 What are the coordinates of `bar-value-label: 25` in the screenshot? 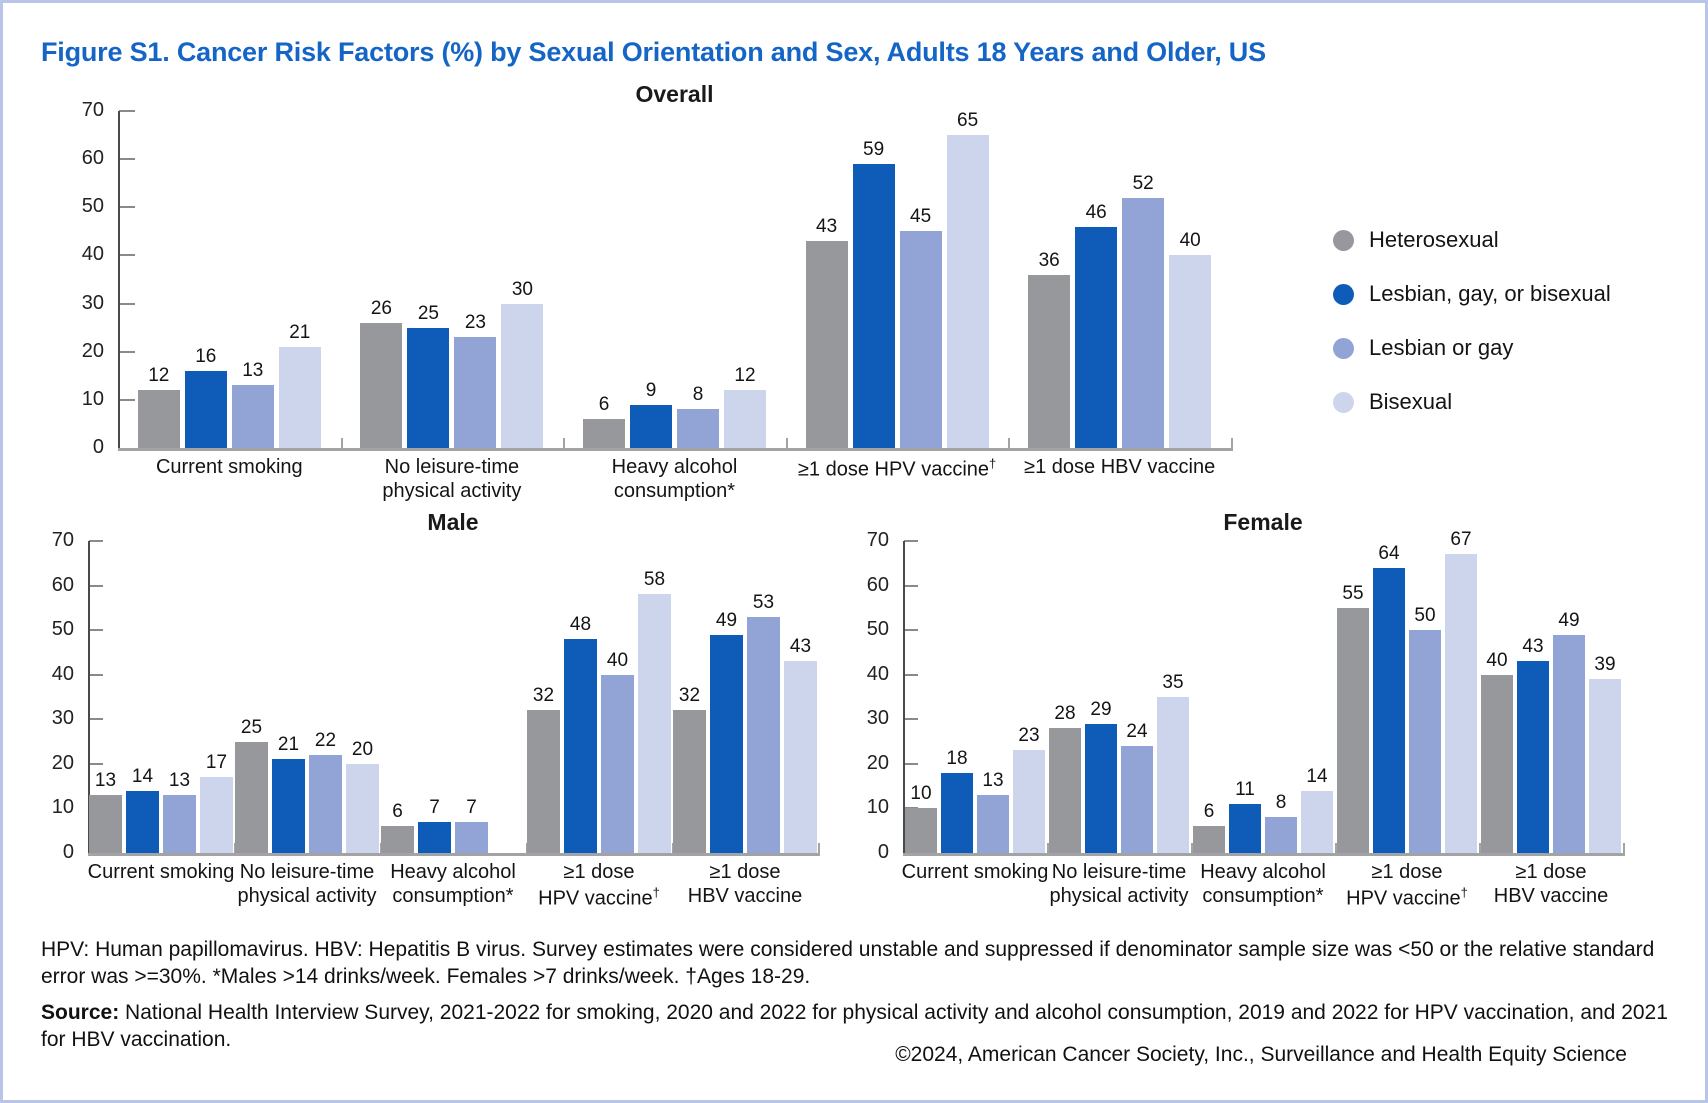 It's located at (251, 727).